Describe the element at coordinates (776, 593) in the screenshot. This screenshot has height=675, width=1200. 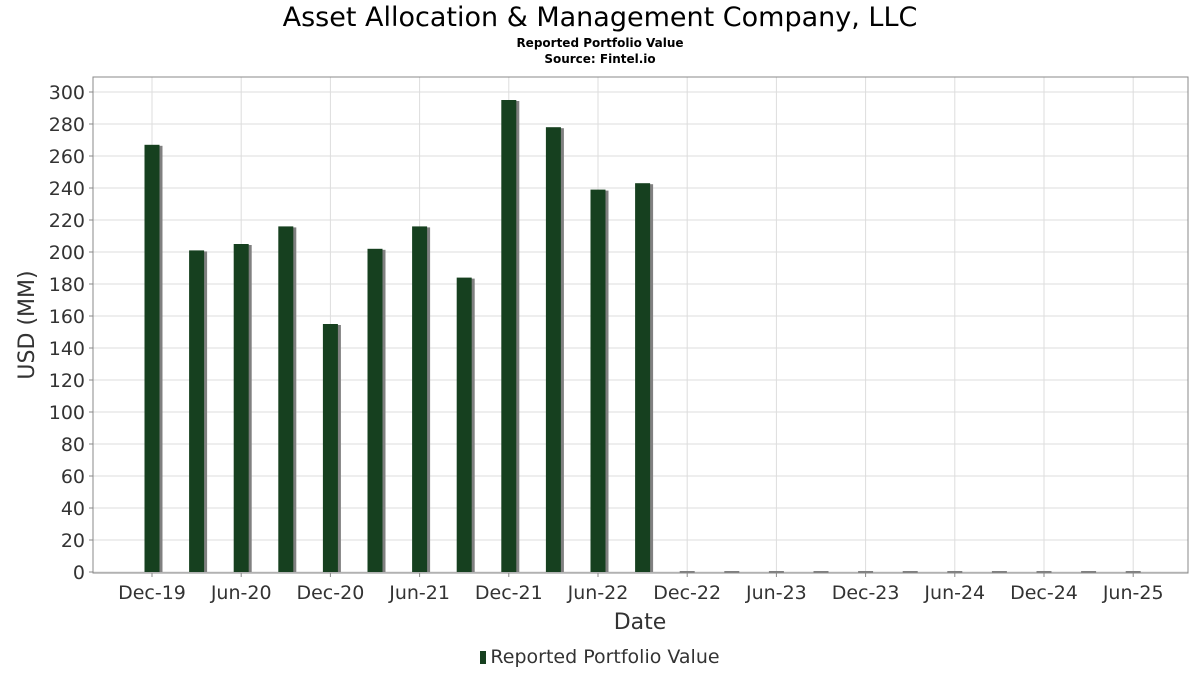
I see `x-tick-label: Jun-23` at that location.